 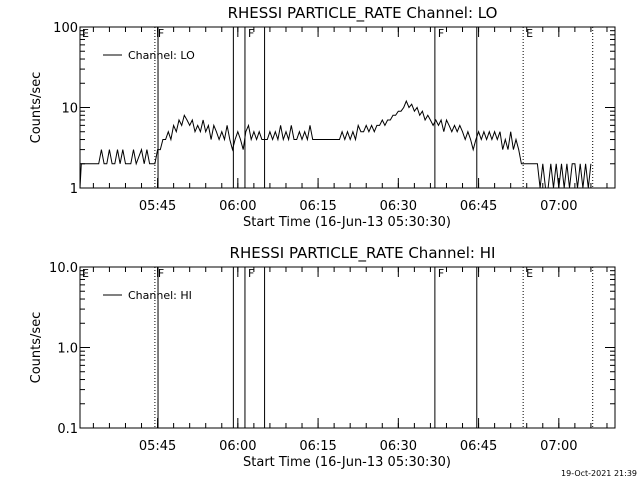 I want to click on footer-date: 19-Oct-2021 21:39, so click(x=599, y=473).